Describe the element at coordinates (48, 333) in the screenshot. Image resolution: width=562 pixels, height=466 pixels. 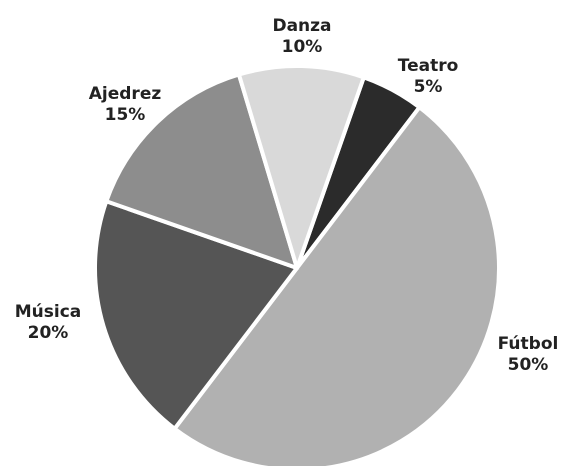
I see `slice-value-label: 20%` at that location.